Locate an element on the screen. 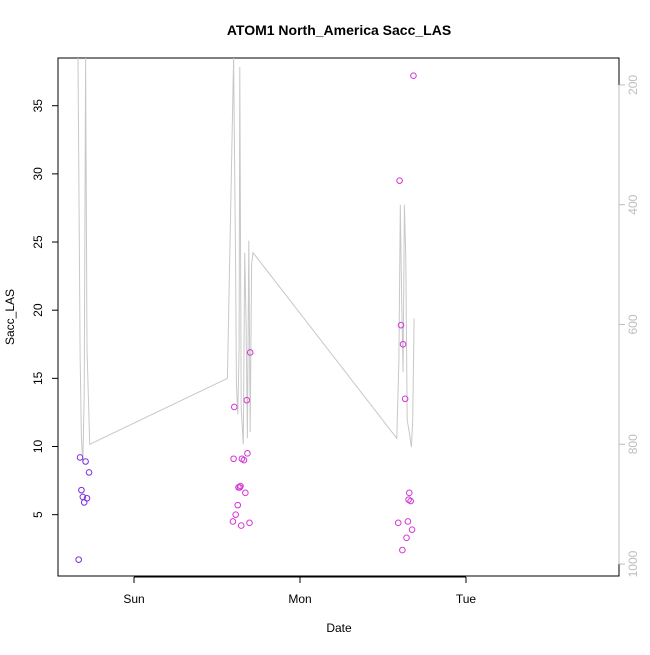 The image size is (650, 655). y-tick-label: 35 is located at coordinates (38, 106).